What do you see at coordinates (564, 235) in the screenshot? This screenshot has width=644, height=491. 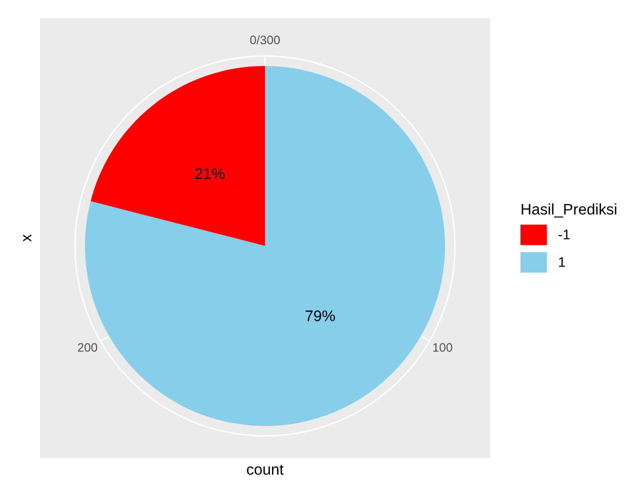 I see `legend-label: -1` at bounding box center [564, 235].